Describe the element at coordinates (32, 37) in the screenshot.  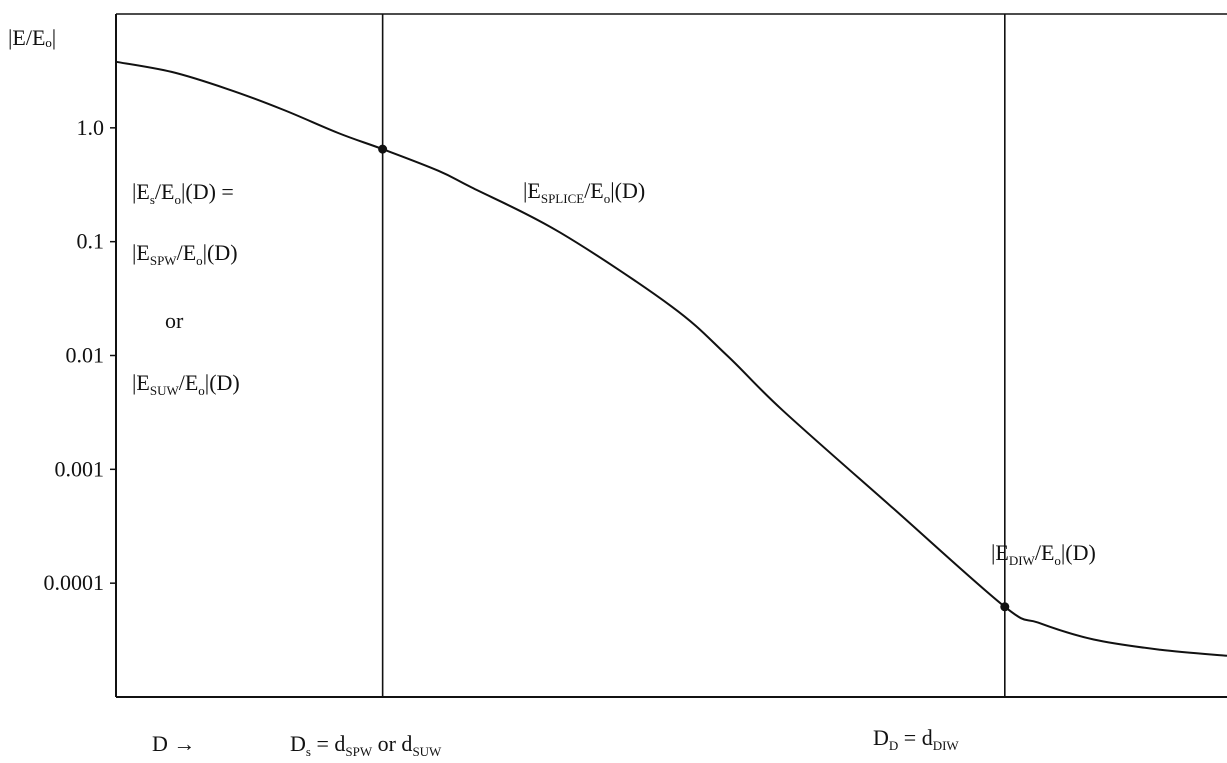
I see `y-axis-label: |E/Eₒ|` at that location.